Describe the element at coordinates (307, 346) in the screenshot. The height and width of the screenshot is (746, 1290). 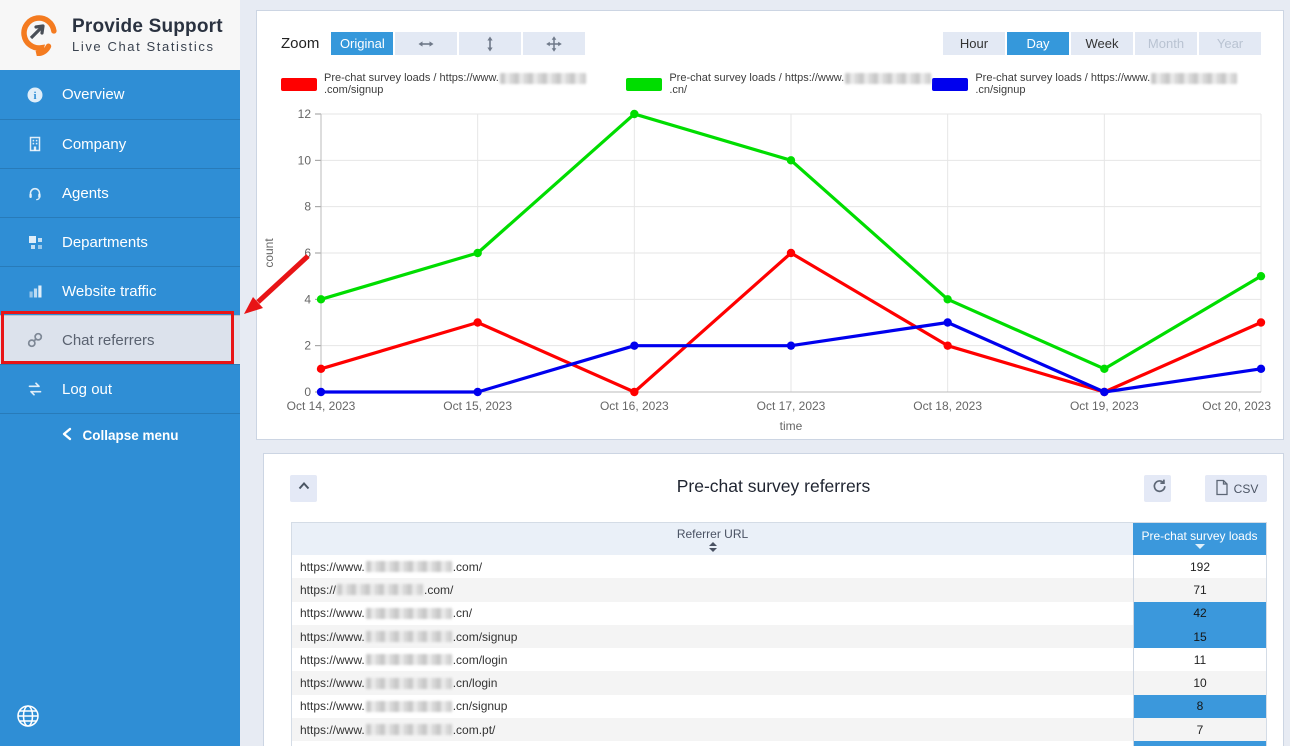
I see `svg-text: 2` at that location.